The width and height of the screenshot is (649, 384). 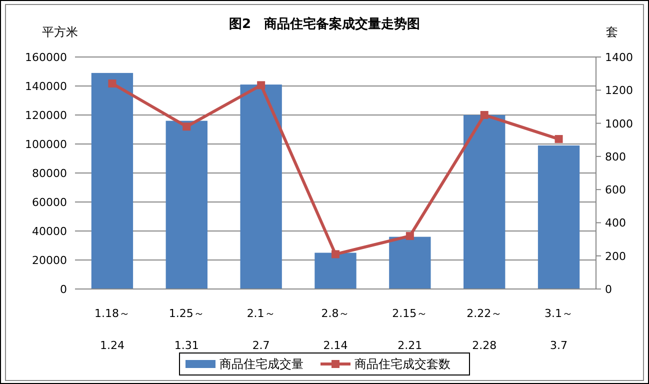 What do you see at coordinates (186, 329) in the screenshot?
I see `category-label: 1.25～ 1.31` at bounding box center [186, 329].